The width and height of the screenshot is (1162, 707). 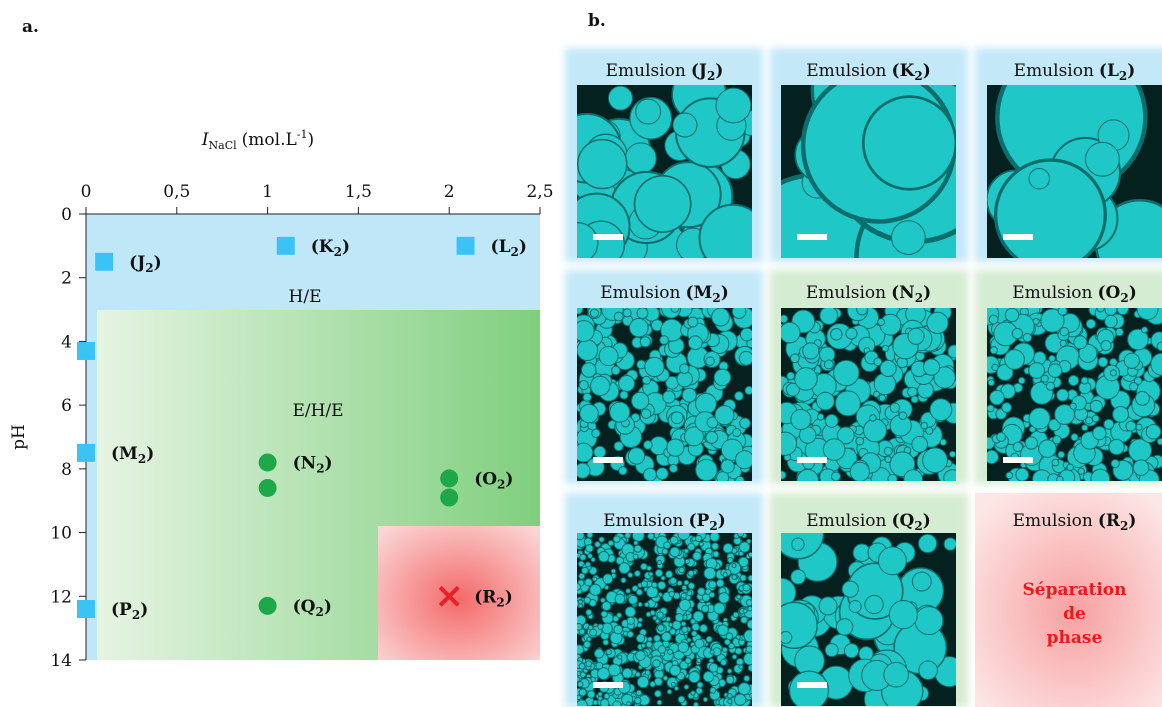 I want to click on label-letter: Q, so click(x=308, y=607).